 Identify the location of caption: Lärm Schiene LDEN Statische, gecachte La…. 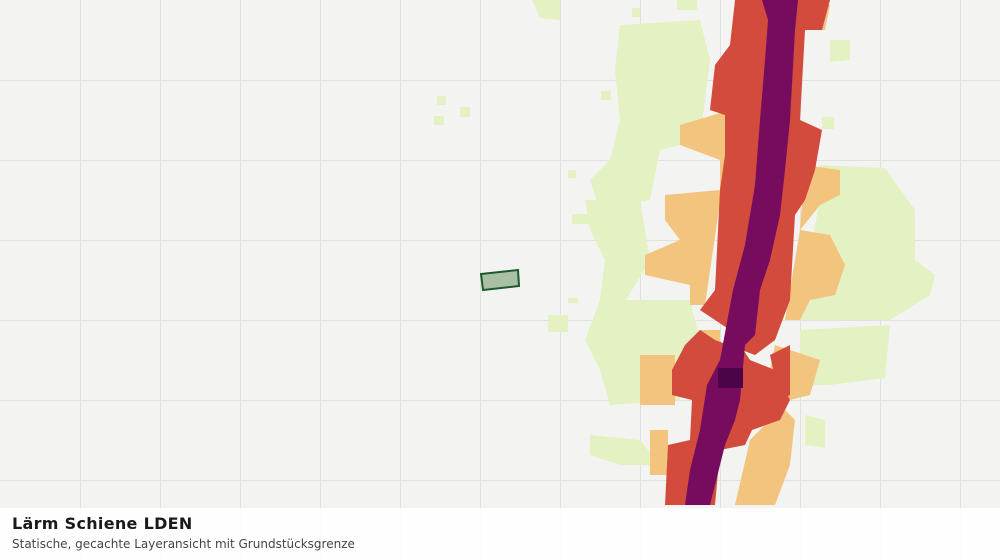
(500, 534).